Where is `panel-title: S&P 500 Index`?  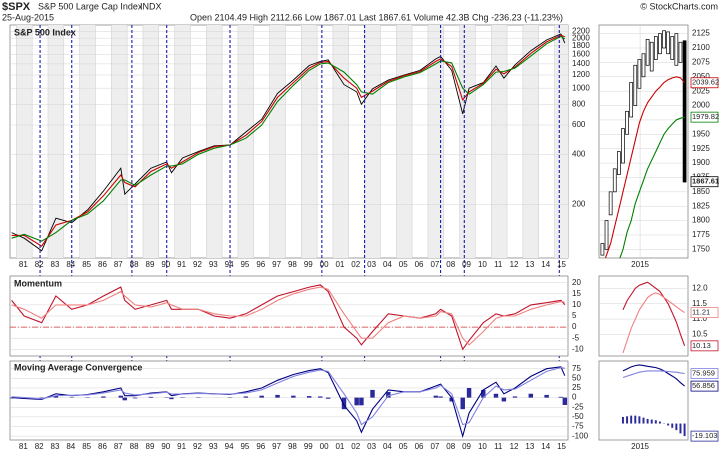 panel-title: S&P 500 Index is located at coordinates (45, 32).